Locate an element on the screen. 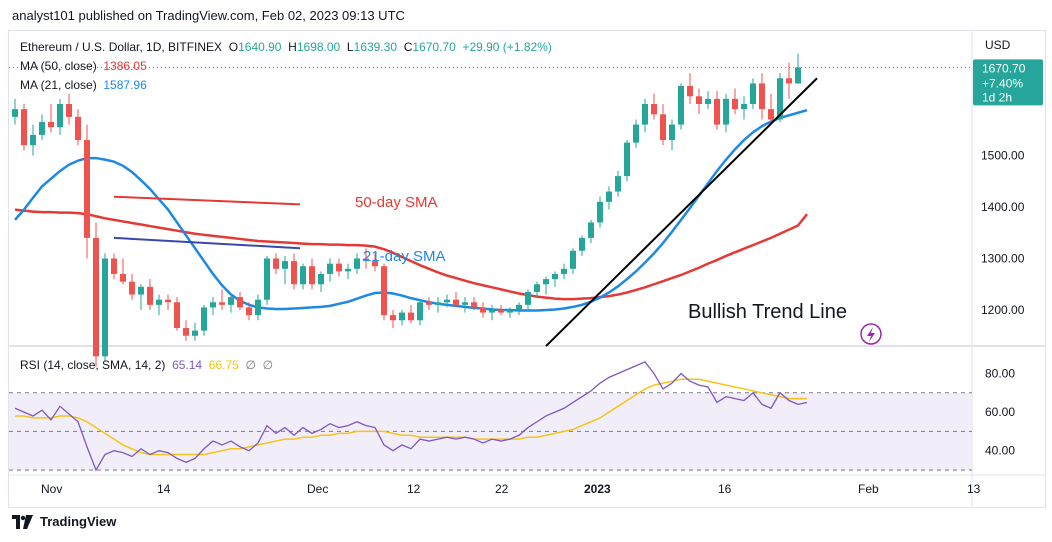  sma50-reference-line is located at coordinates (207, 200).